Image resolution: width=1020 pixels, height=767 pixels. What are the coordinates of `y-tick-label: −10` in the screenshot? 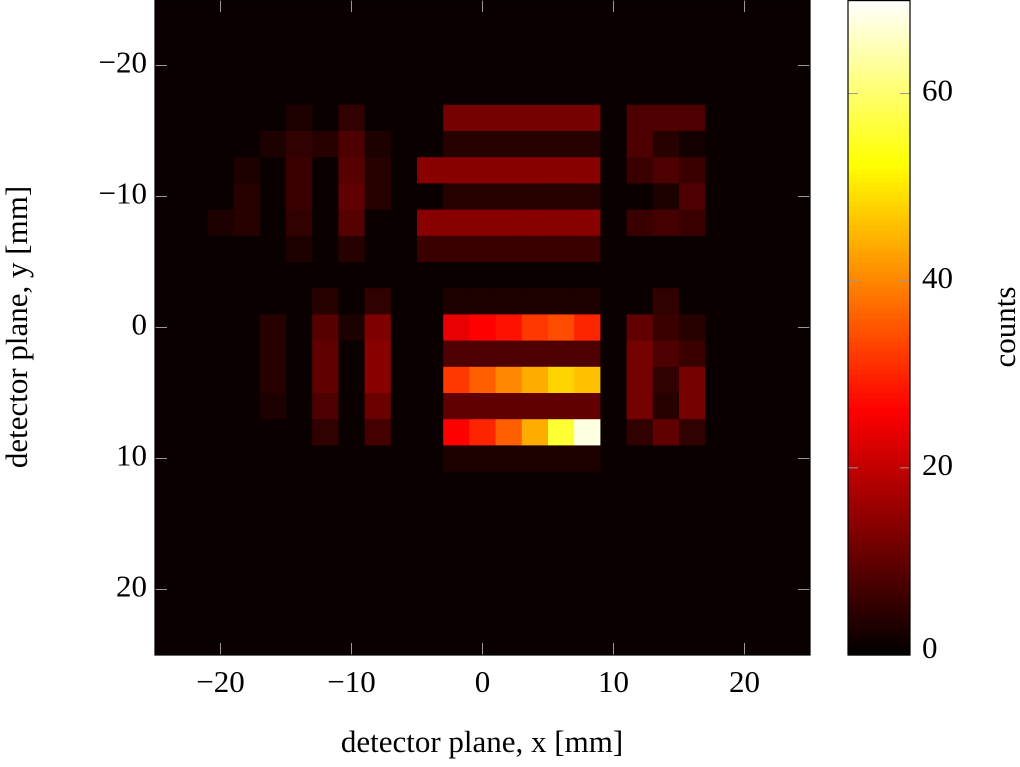 It's located at (123, 193).